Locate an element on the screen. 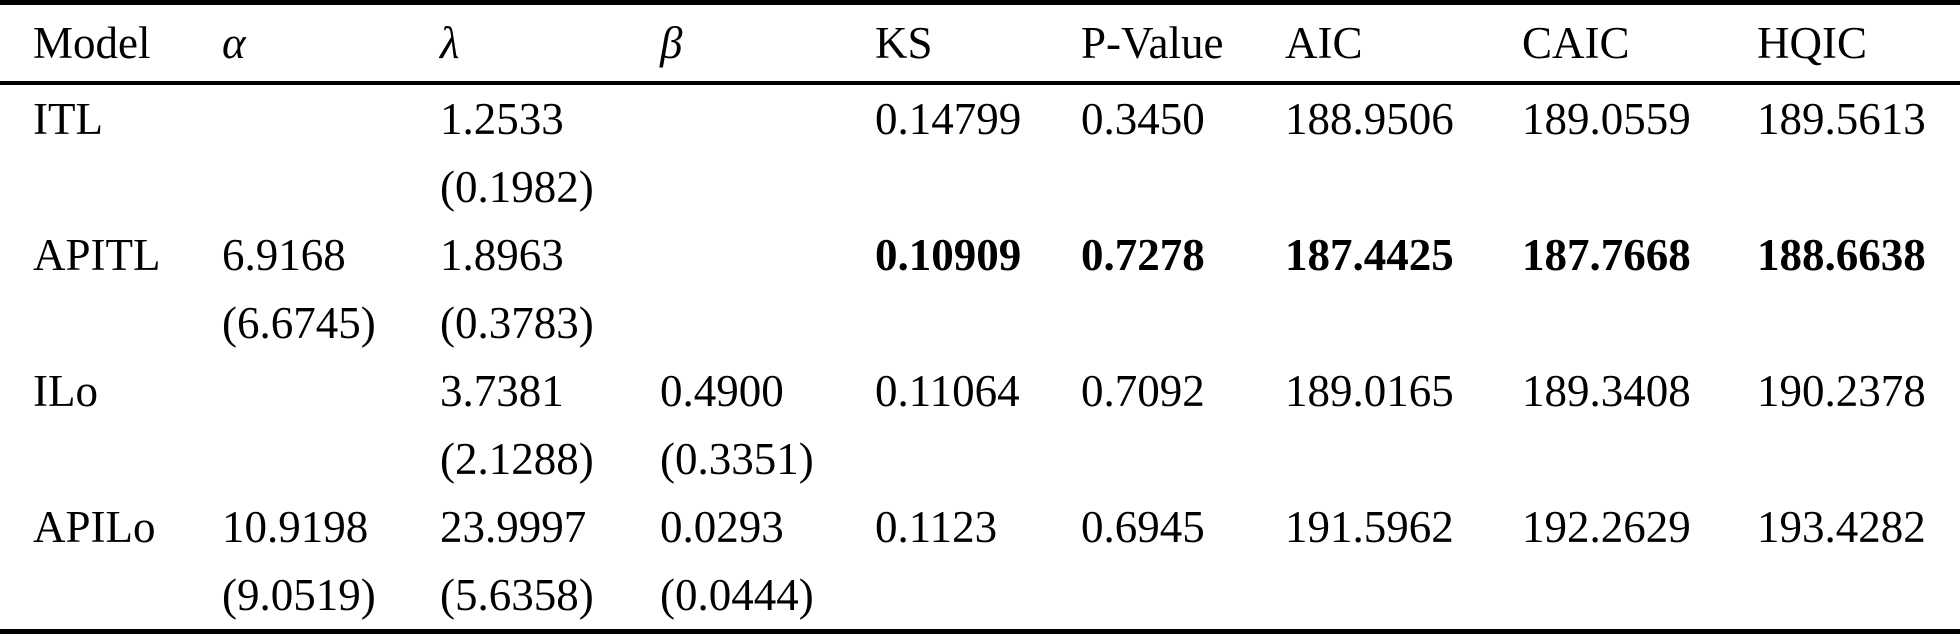 The image size is (1960, 641). cell-beta-se: (0.3351) is located at coordinates (737, 459).